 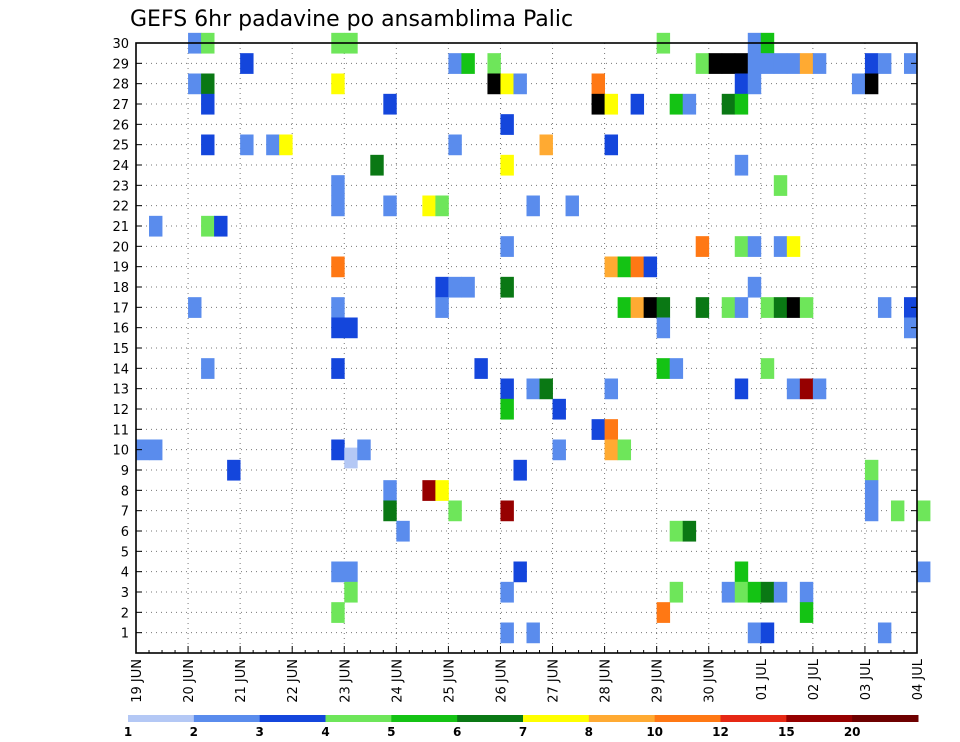 What do you see at coordinates (866, 679) in the screenshot?
I see `x-tick-label: 03 JUL` at bounding box center [866, 679].